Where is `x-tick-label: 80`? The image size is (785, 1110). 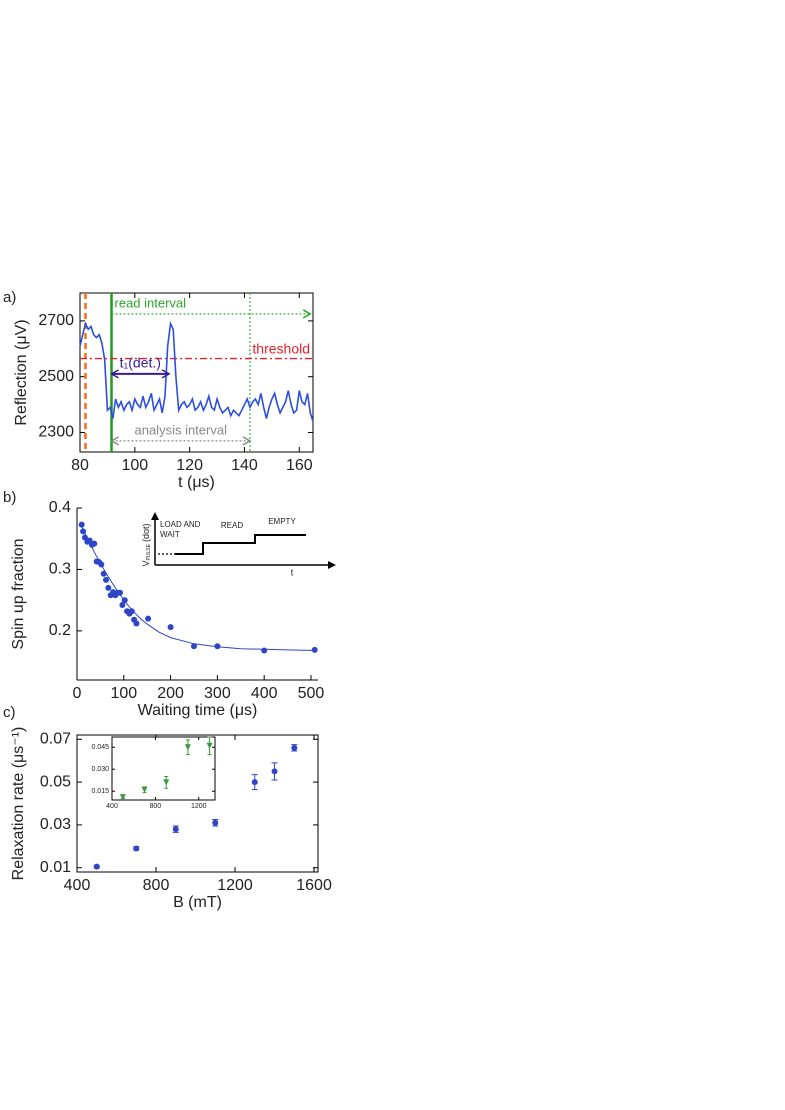 x-tick-label: 80 is located at coordinates (80, 465).